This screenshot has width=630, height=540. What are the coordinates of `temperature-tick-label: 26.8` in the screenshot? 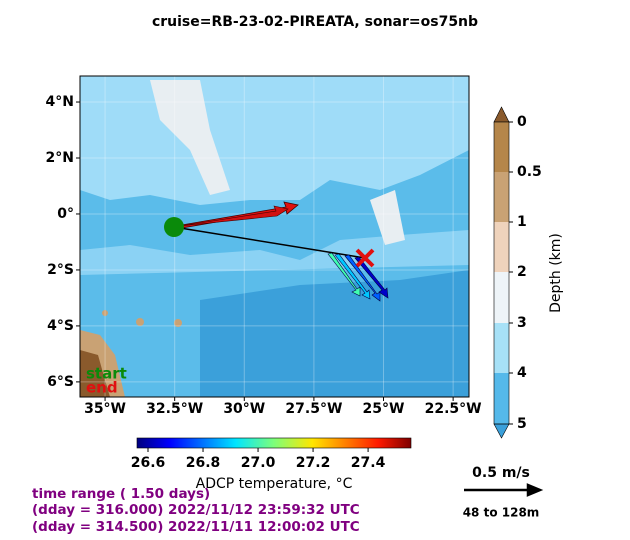 It's located at (203, 463).